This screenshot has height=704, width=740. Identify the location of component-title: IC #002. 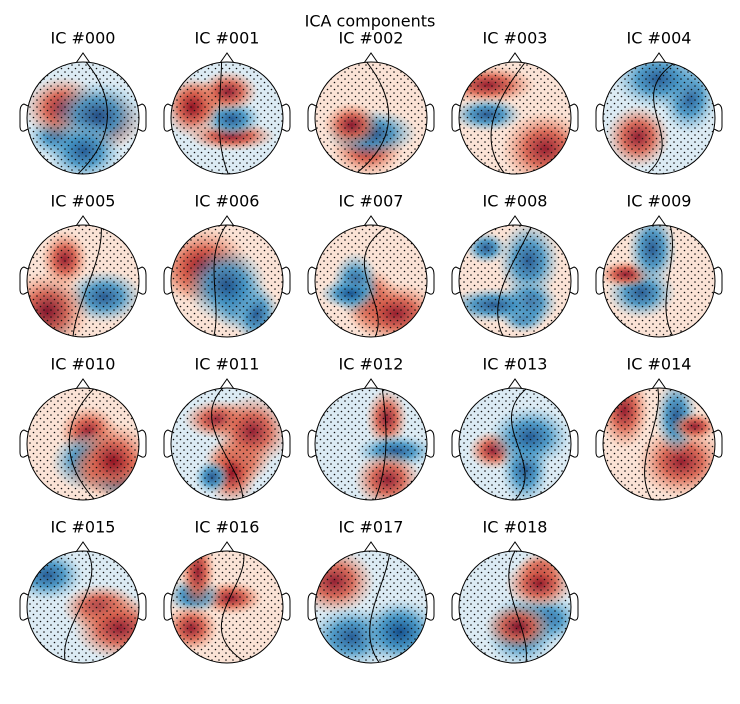
(371, 38).